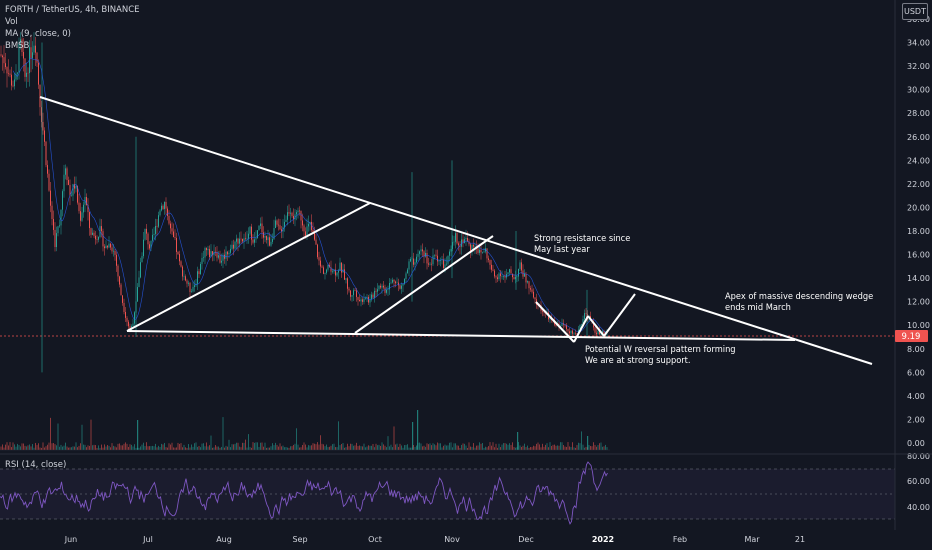  What do you see at coordinates (38, 34) in the screenshot?
I see `legend-ma: MA (9, close, 0)` at bounding box center [38, 34].